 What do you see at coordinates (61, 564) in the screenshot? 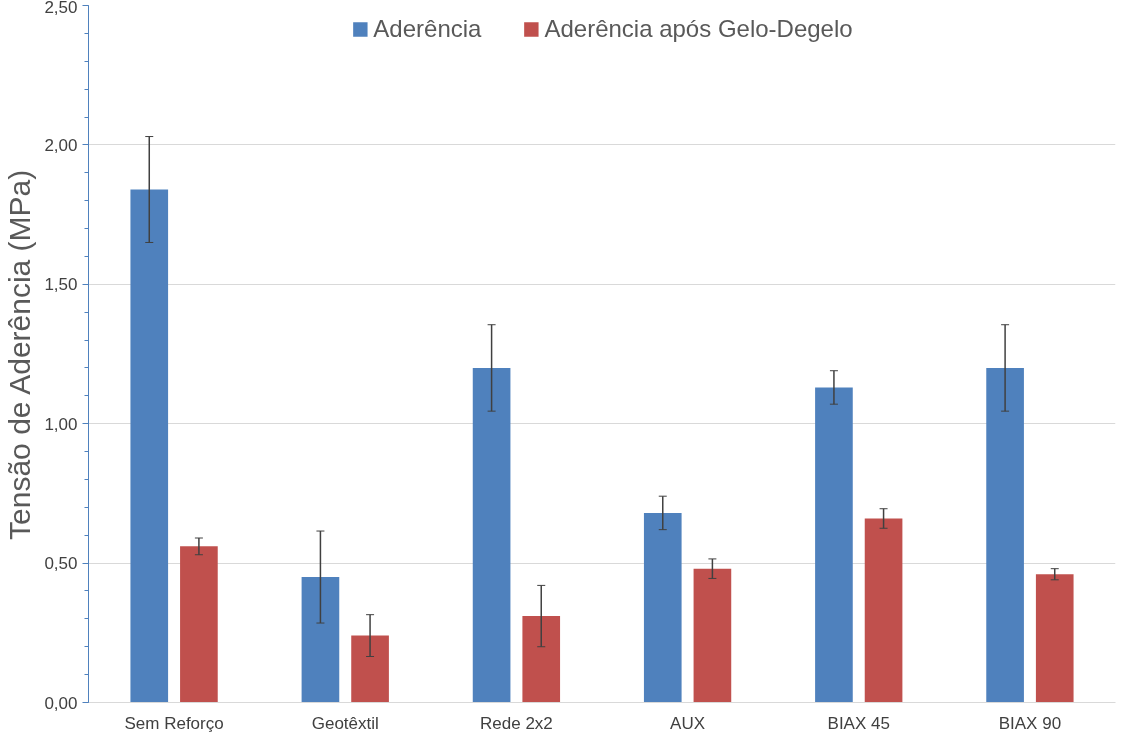
I see `y-tick-label: 0,50` at bounding box center [61, 564].